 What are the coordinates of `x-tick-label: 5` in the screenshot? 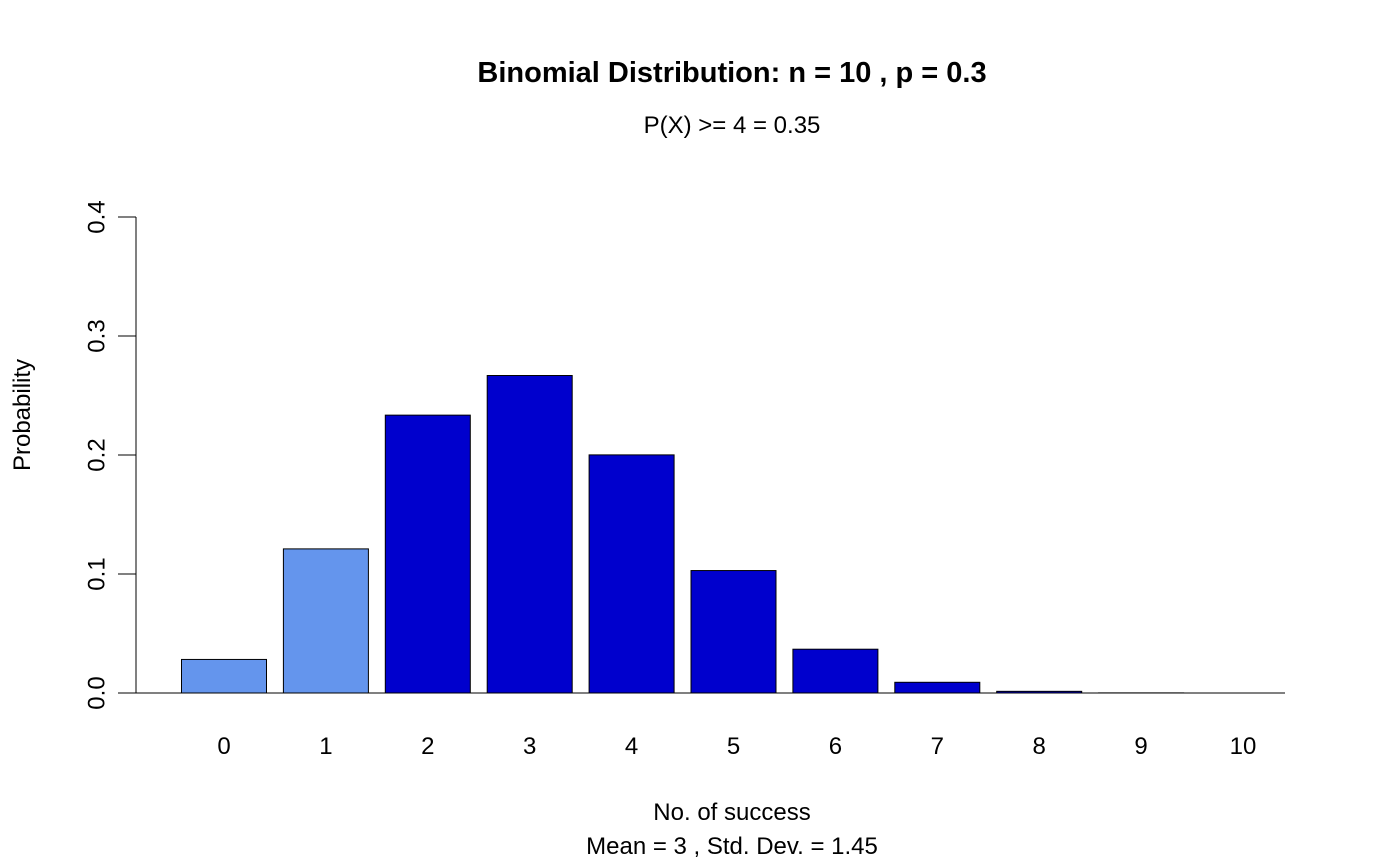 It's located at (733, 746).